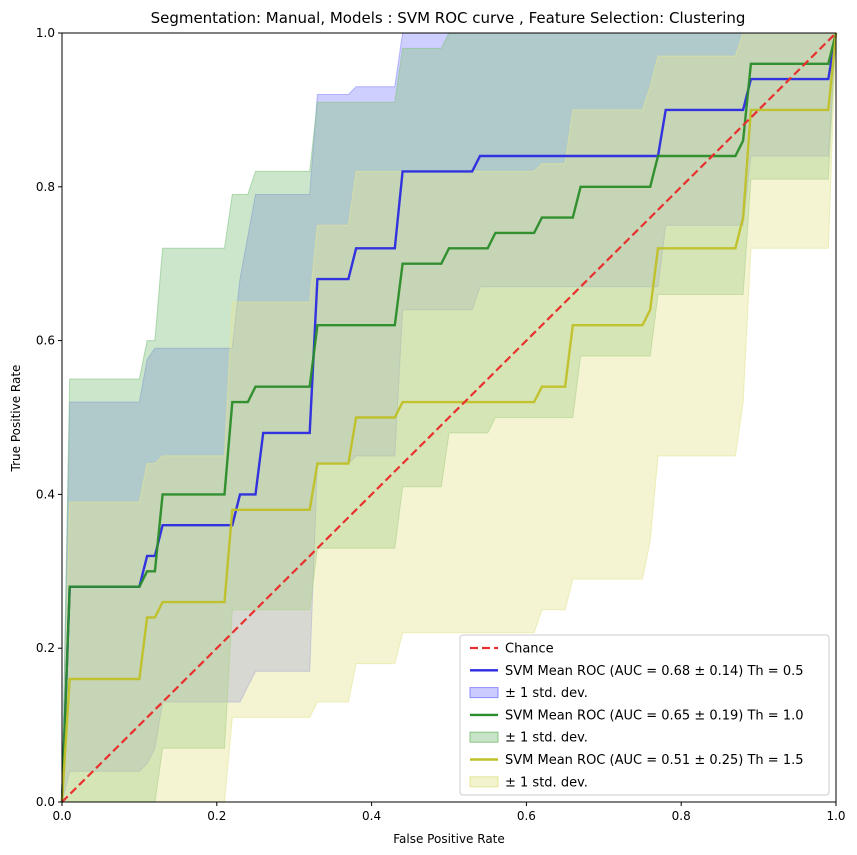  What do you see at coordinates (449, 812) in the screenshot?
I see `x-axis-ticks: 0.0 0.2 0.4 0.6 0.8 1.0` at bounding box center [449, 812].